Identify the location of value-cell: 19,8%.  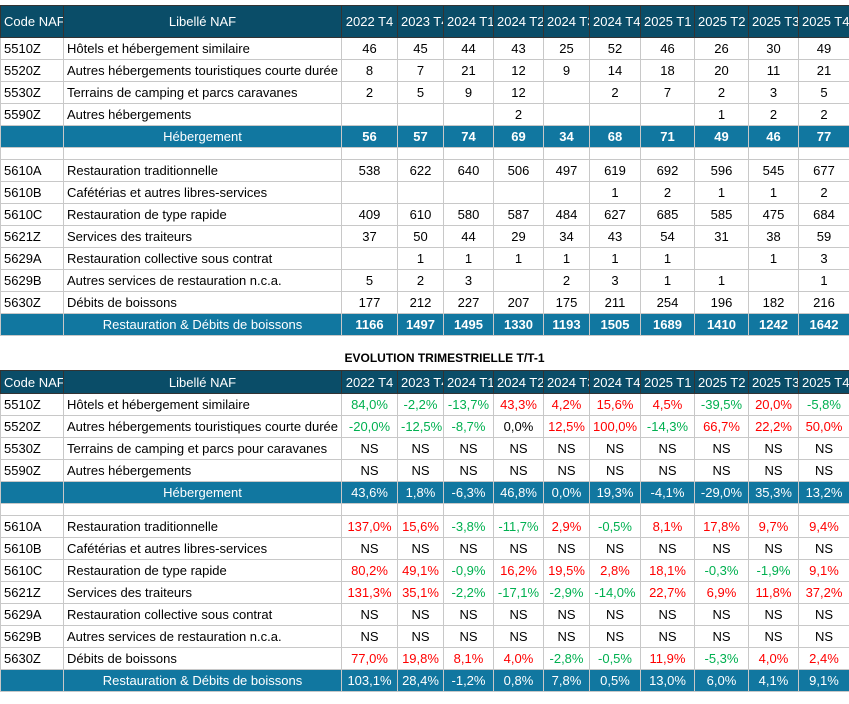
(420, 658).